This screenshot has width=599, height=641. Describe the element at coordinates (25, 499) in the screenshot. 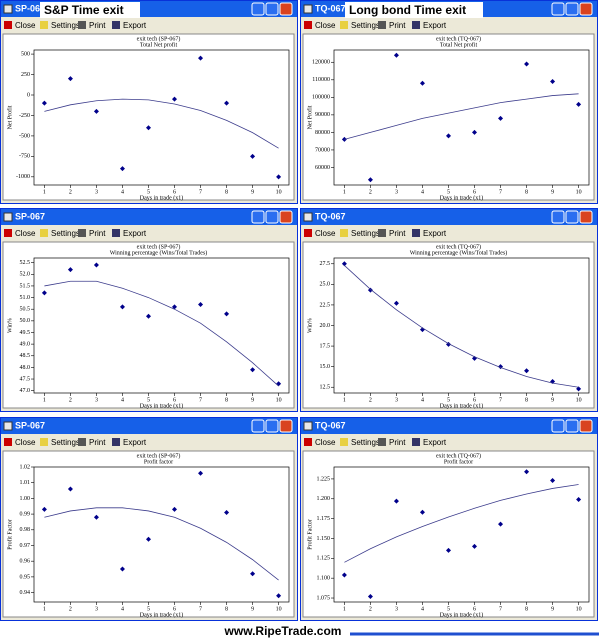

I see `y-tick-label: 1.00` at that location.